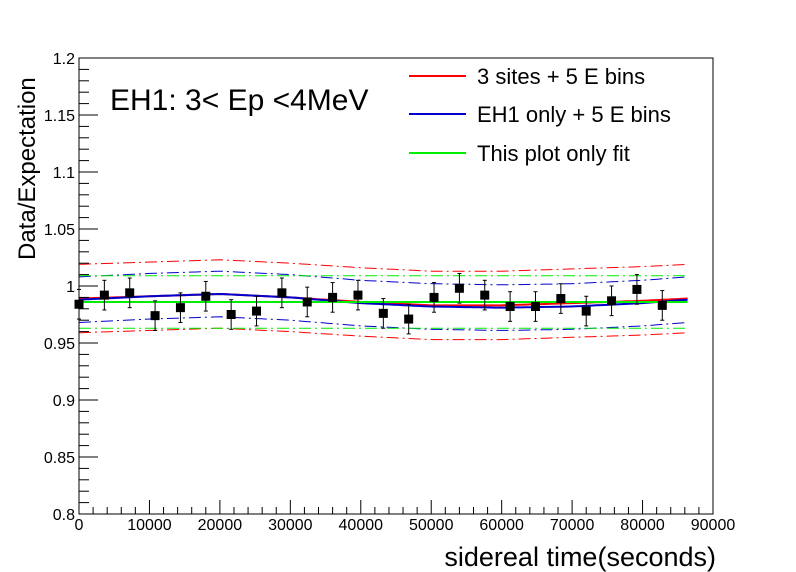 This screenshot has width=796, height=572. What do you see at coordinates (383, 300) in the screenshot?
I see `error-bands` at bounding box center [383, 300].